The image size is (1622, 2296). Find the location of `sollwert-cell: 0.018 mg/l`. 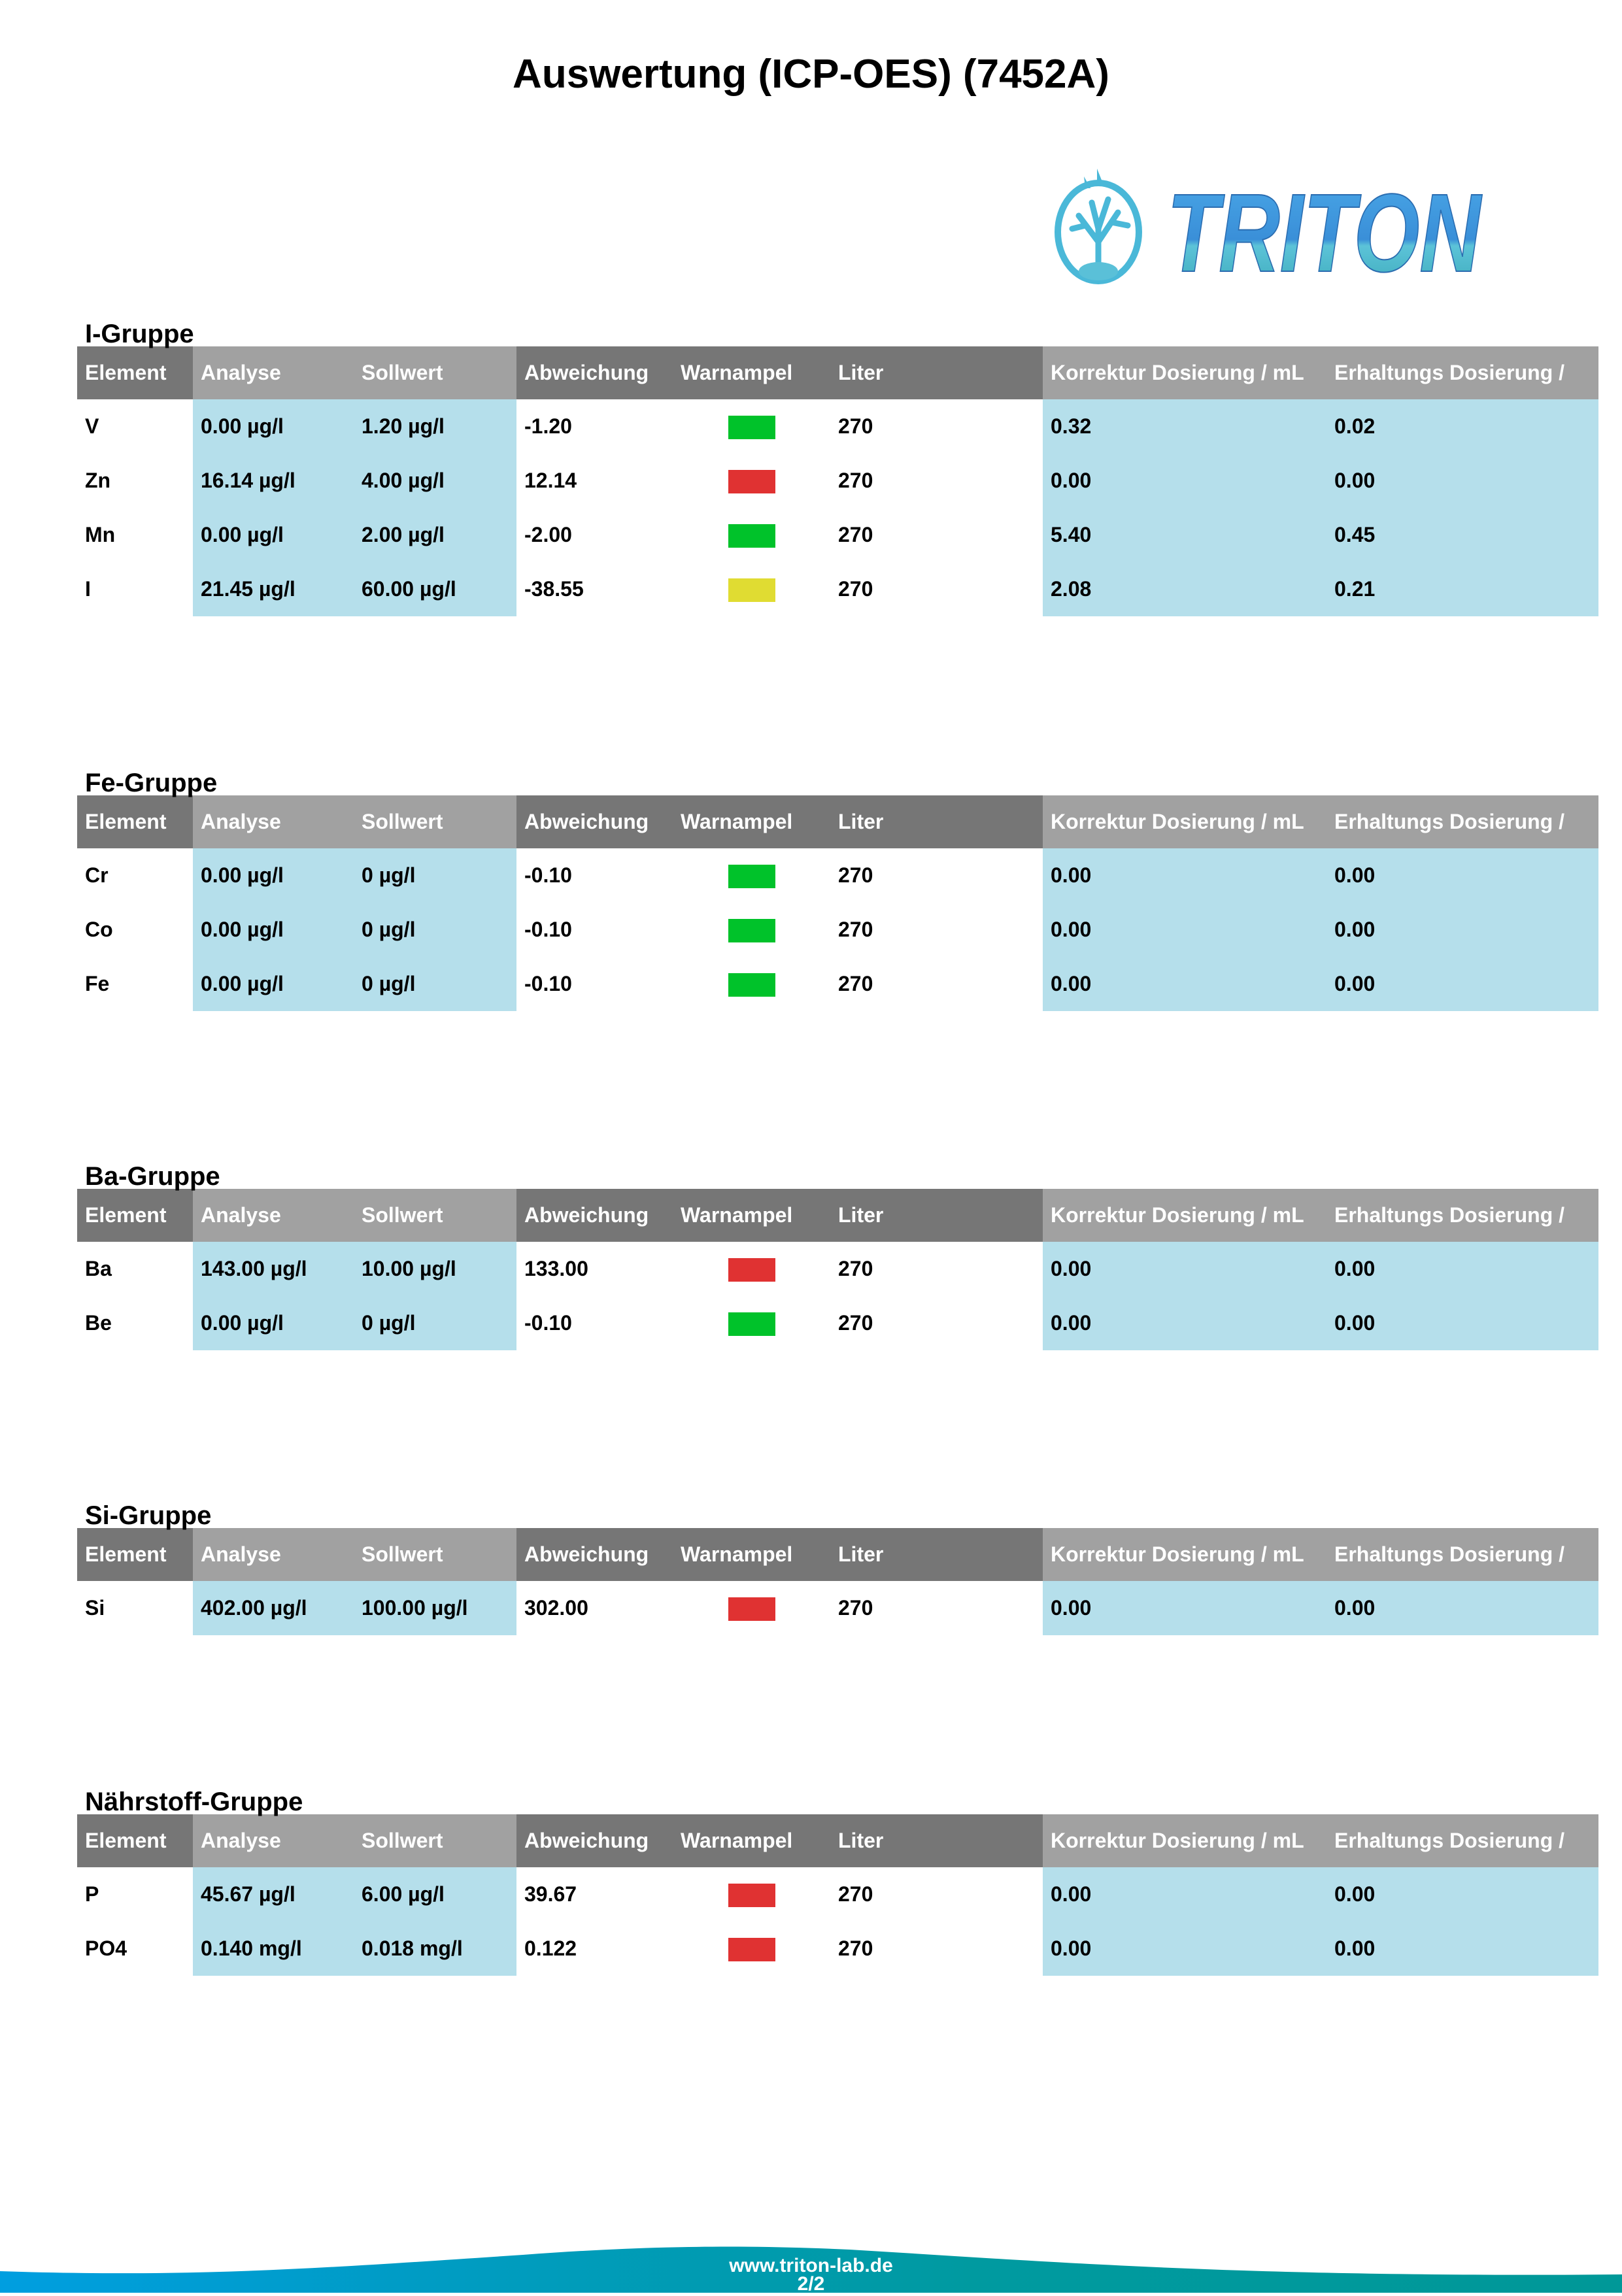

sollwert-cell: 0.018 mg/l is located at coordinates (435, 1949).